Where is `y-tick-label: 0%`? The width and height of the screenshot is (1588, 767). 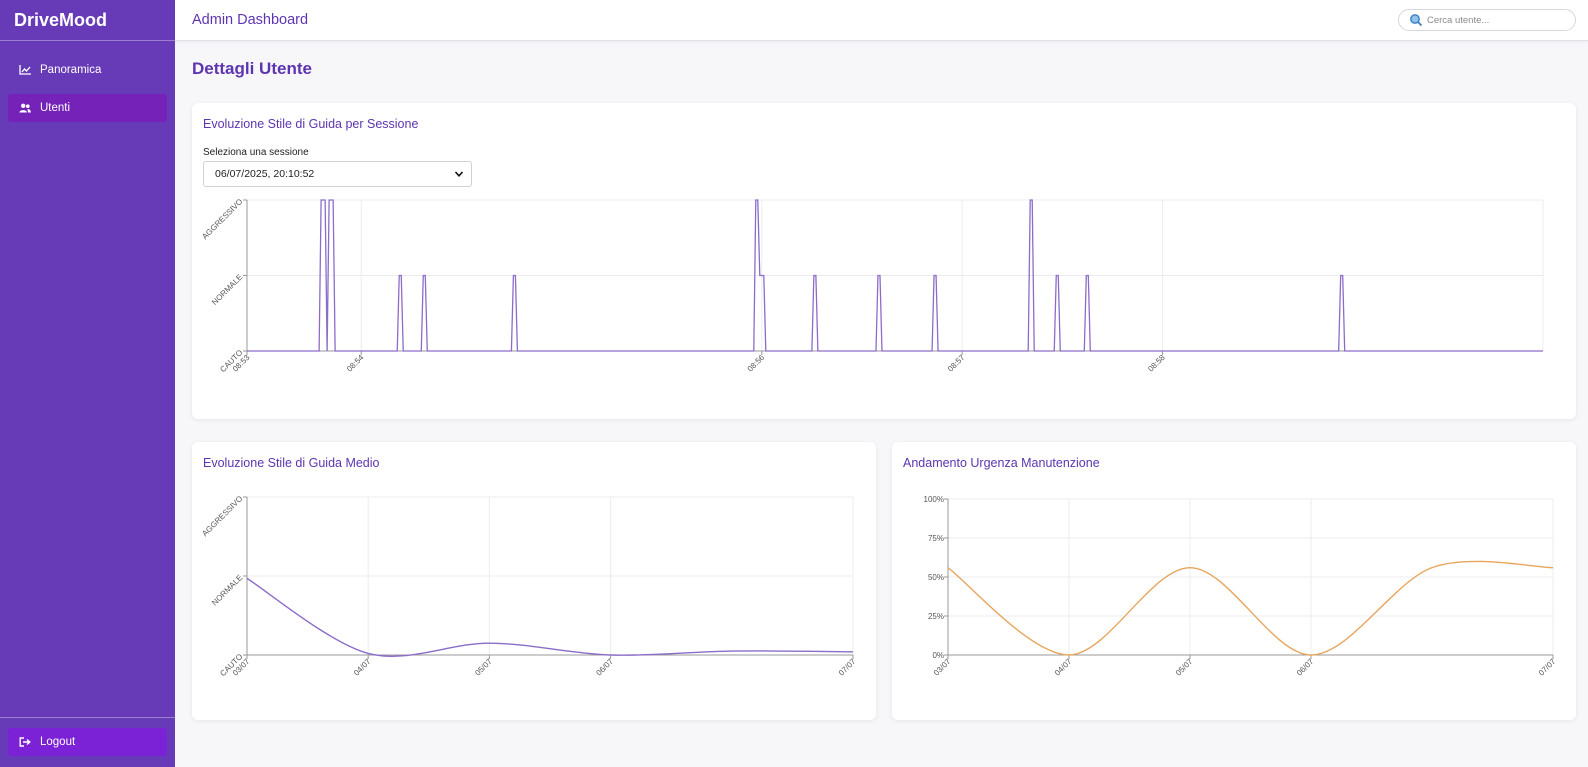
y-tick-label: 0% is located at coordinates (938, 655).